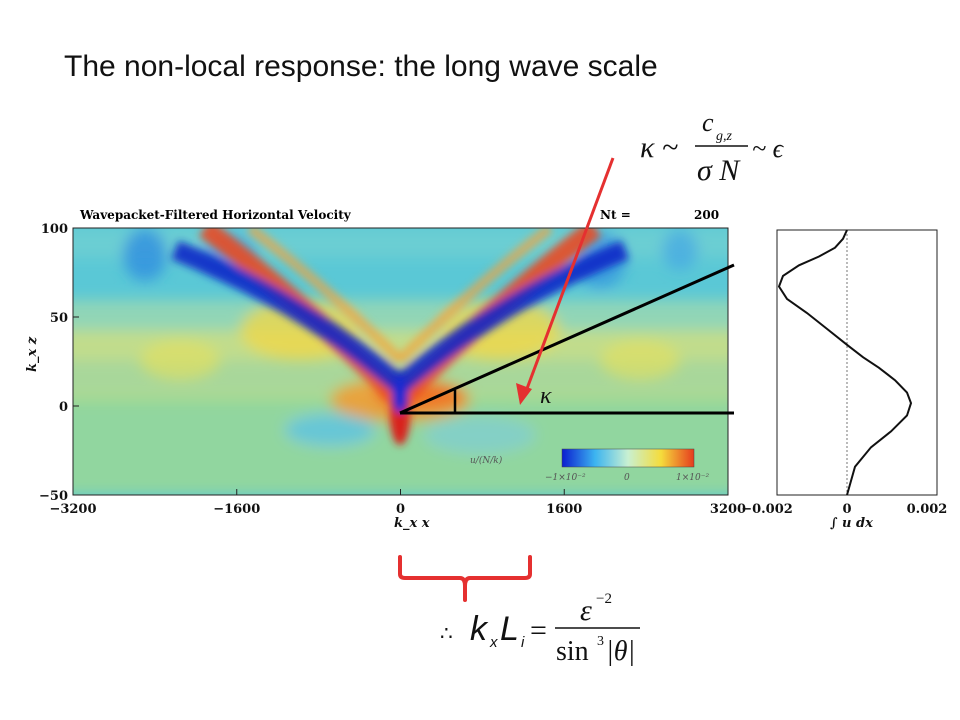 The width and height of the screenshot is (960, 720). I want to click on integral-plot-frame, so click(857, 362).